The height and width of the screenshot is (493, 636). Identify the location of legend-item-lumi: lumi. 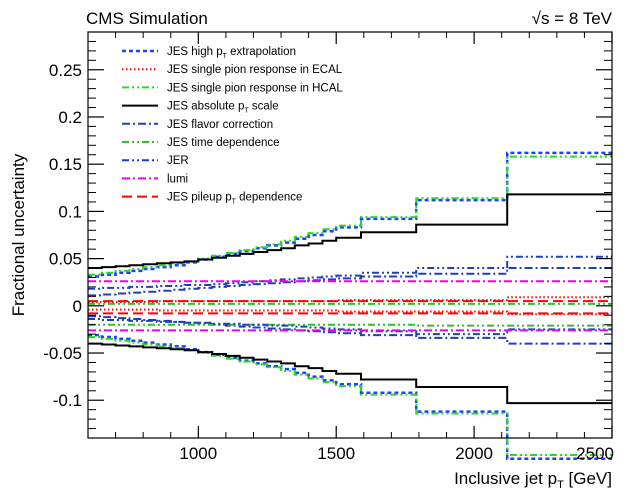
(155, 179).